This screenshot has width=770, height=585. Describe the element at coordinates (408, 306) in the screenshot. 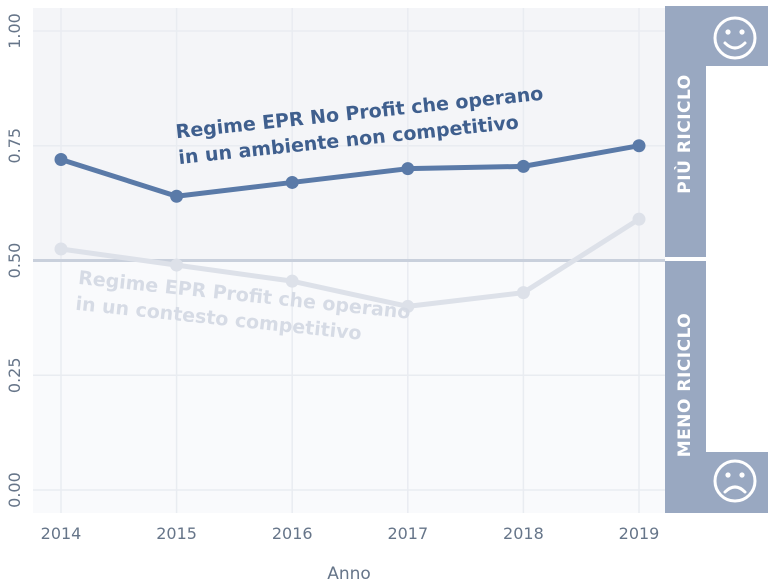

I see `data-point-series-1-2017` at that location.